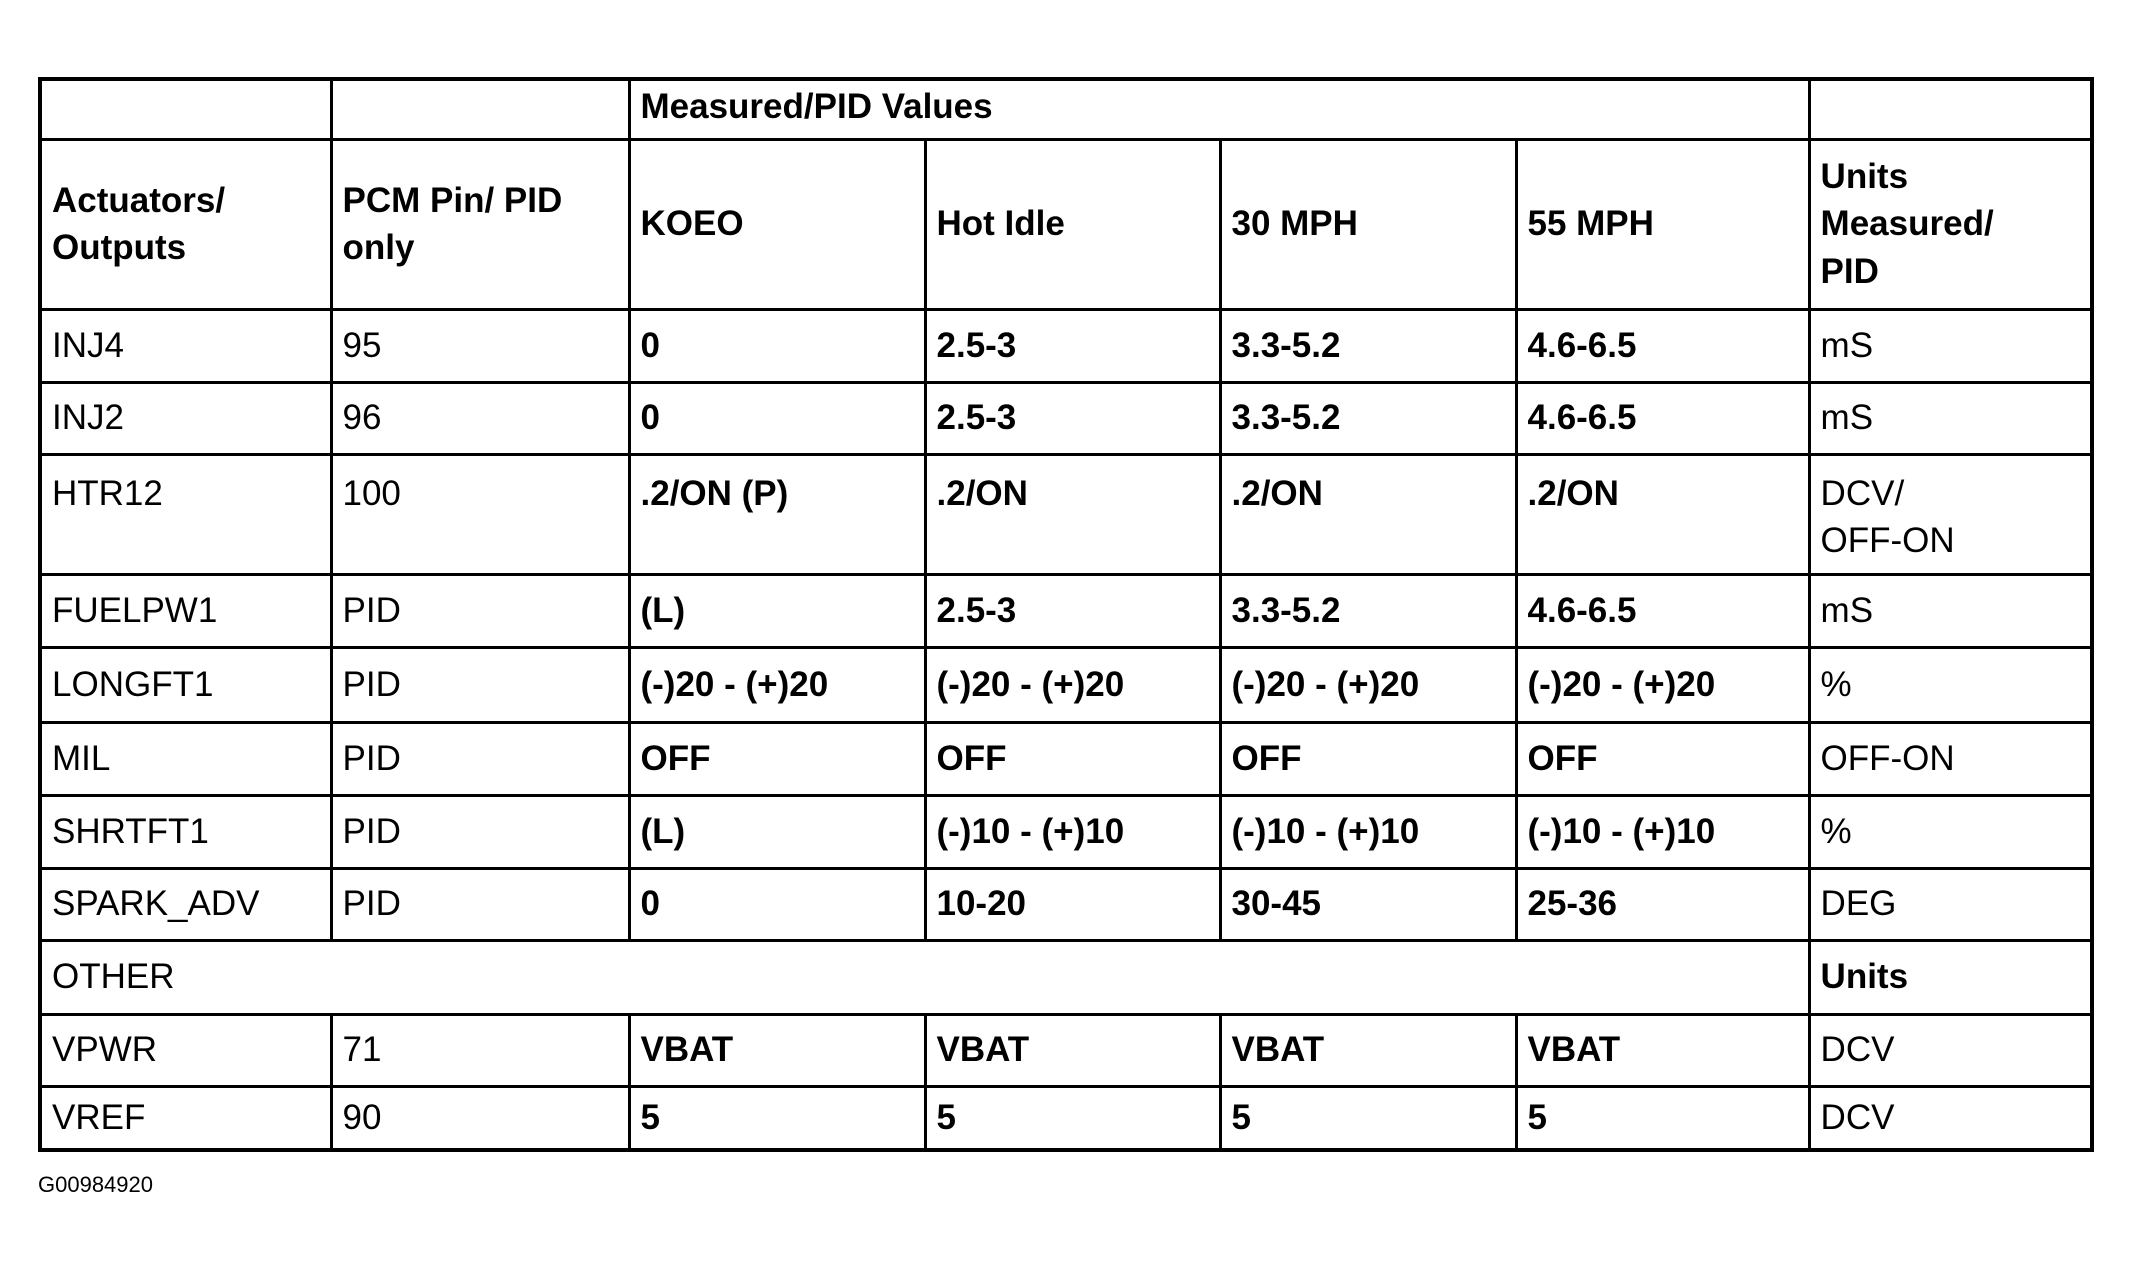  Describe the element at coordinates (1368, 224) in the screenshot. I see `column-header: 30 MPH` at that location.